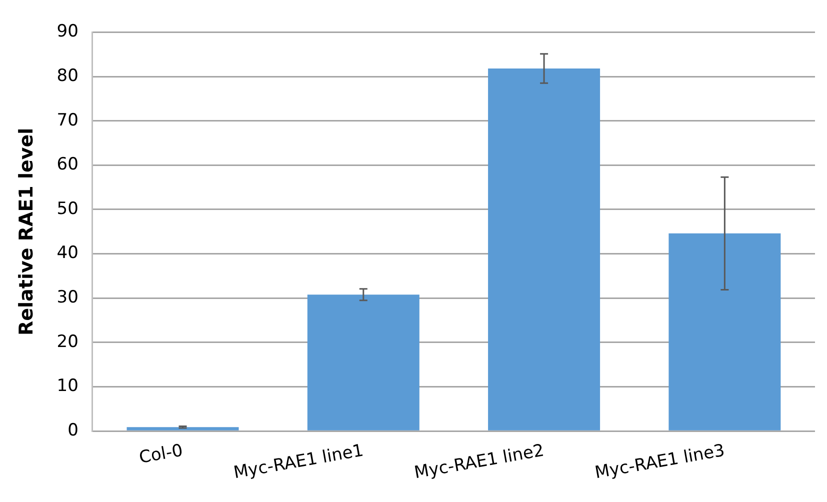 This screenshot has width=827, height=502. I want to click on y-tick-label: 10, so click(67, 386).